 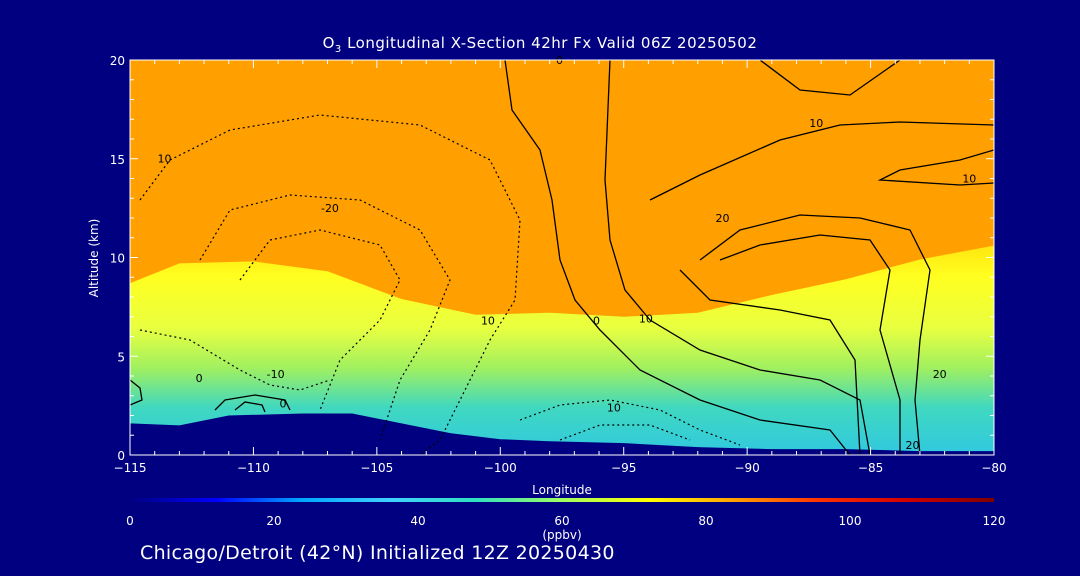 I want to click on y-tick-label: 5, so click(x=121, y=357).